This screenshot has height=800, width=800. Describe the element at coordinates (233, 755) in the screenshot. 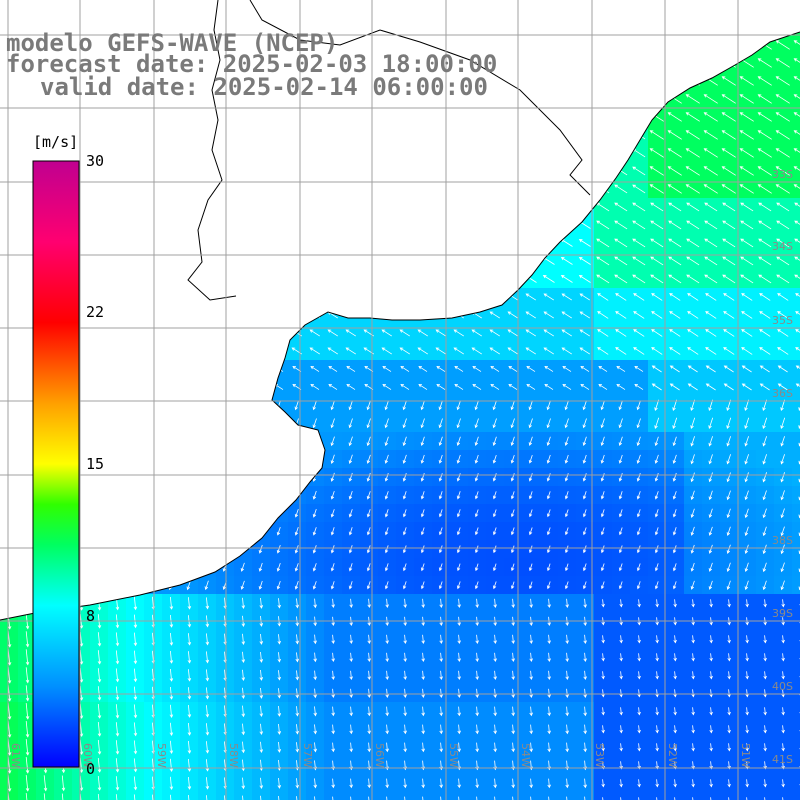

I see `lon-label: 58W` at that location.